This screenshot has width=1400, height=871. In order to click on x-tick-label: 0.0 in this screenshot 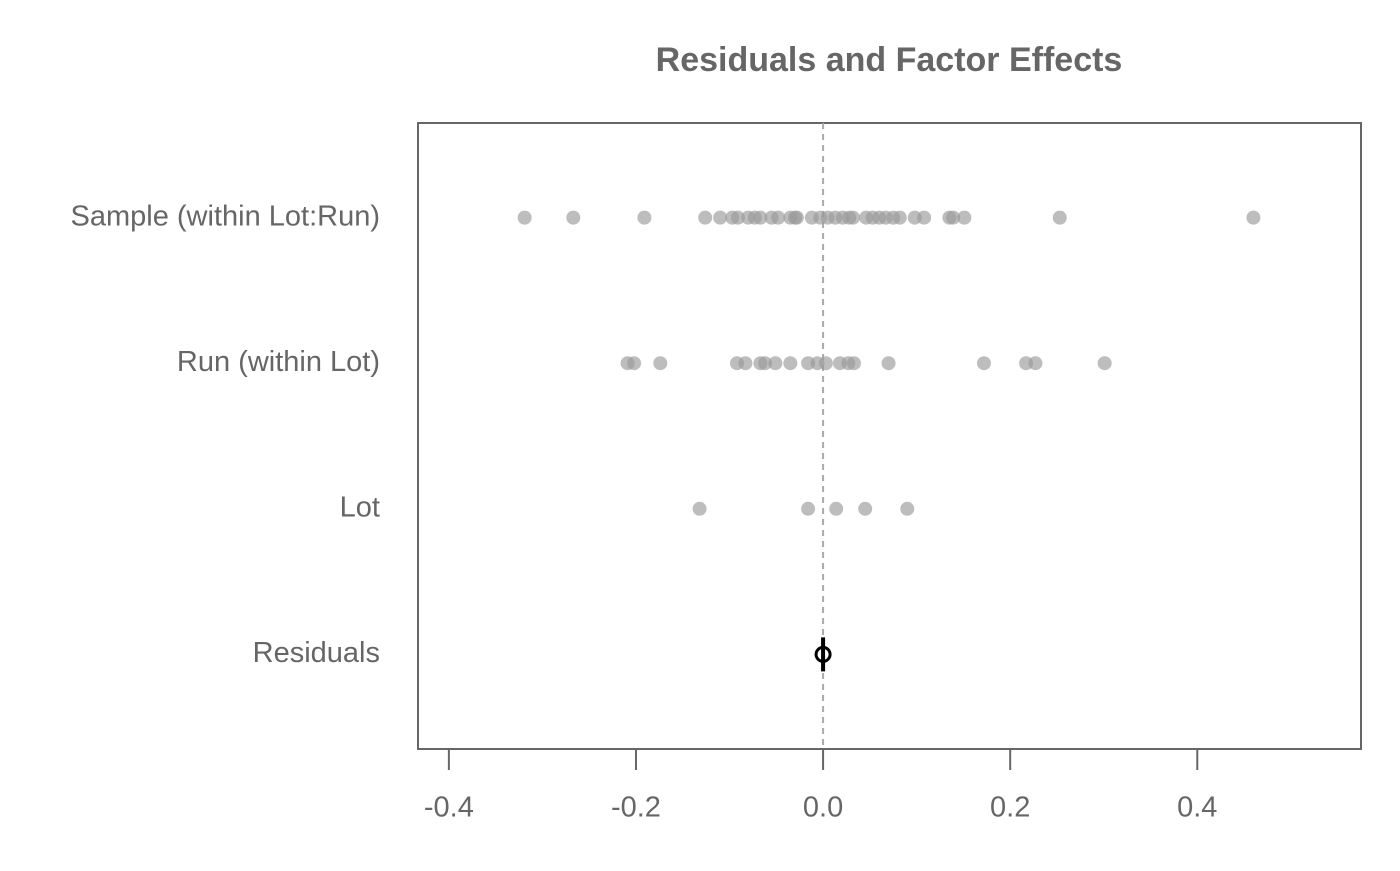, I will do `click(823, 808)`.